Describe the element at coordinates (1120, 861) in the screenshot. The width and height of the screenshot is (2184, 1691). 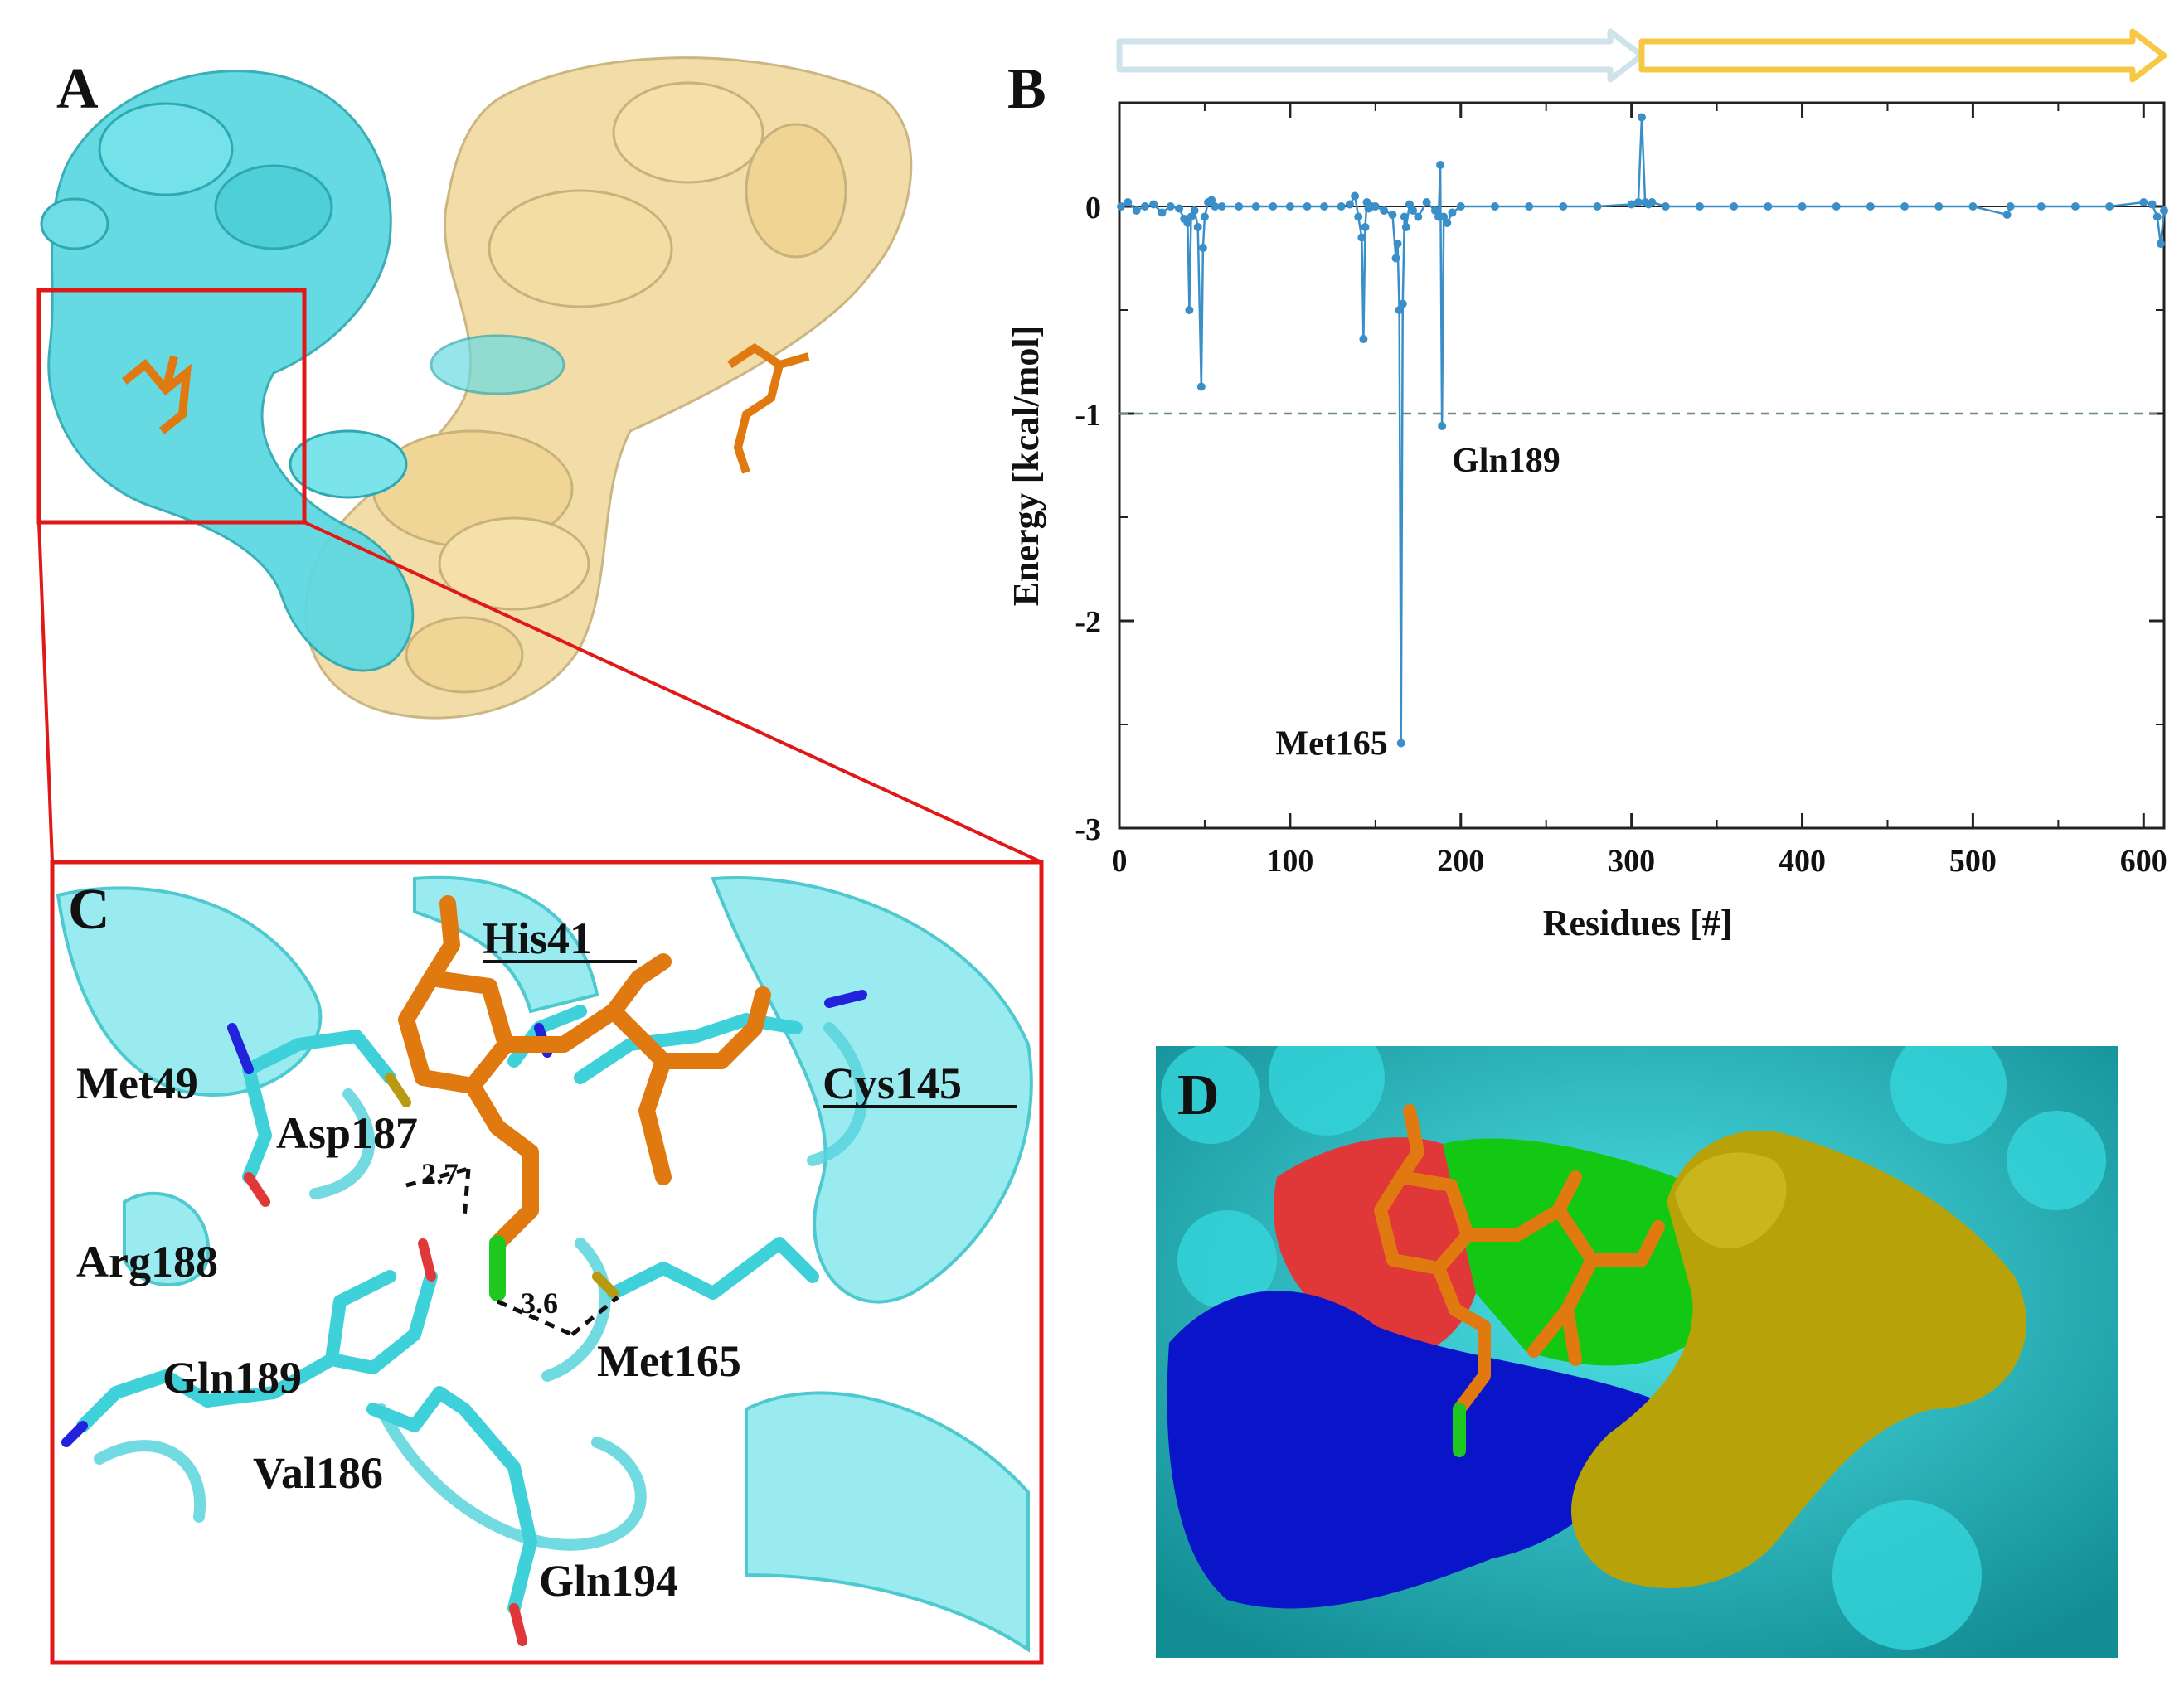
I see `x-tick-label-0: 0` at that location.